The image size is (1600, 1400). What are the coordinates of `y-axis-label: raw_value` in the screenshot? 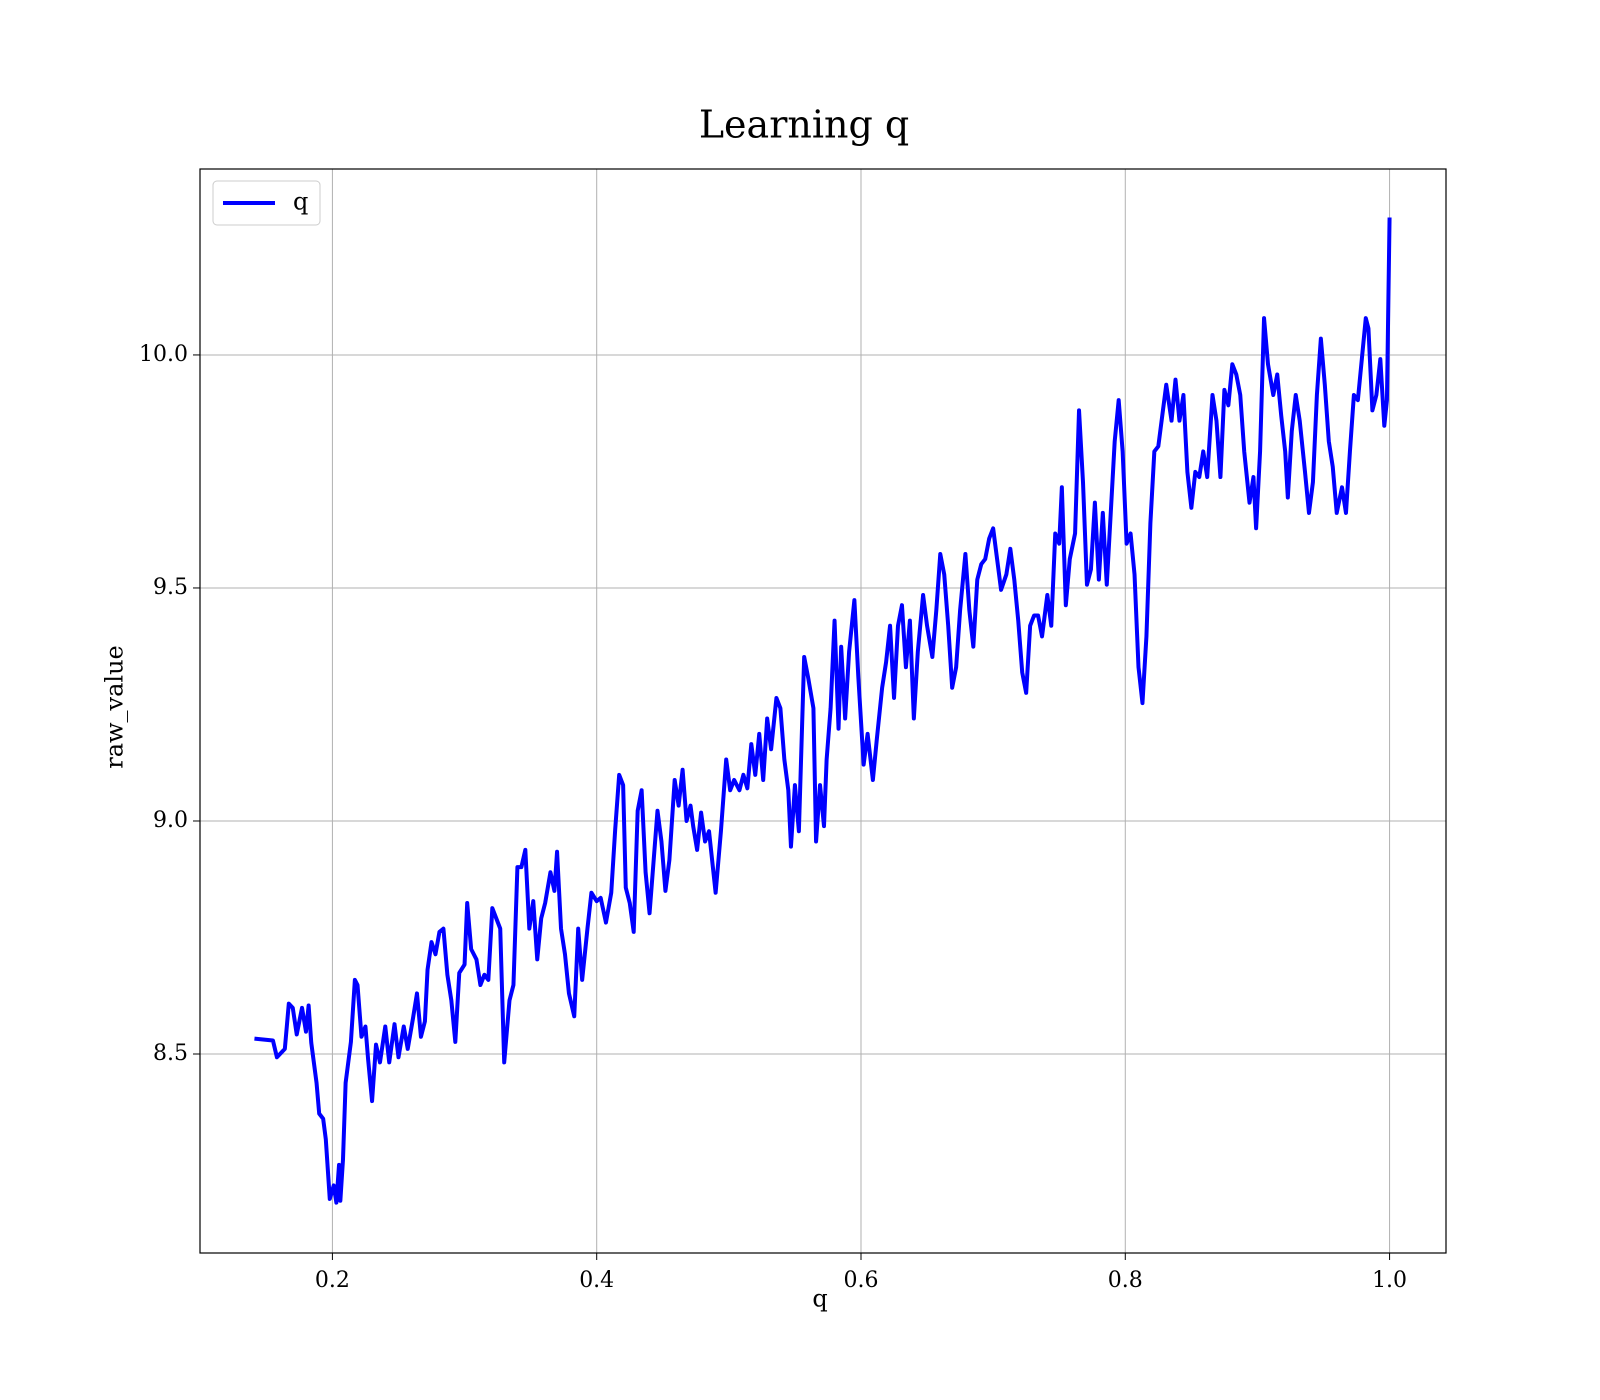 It's located at (115, 707).